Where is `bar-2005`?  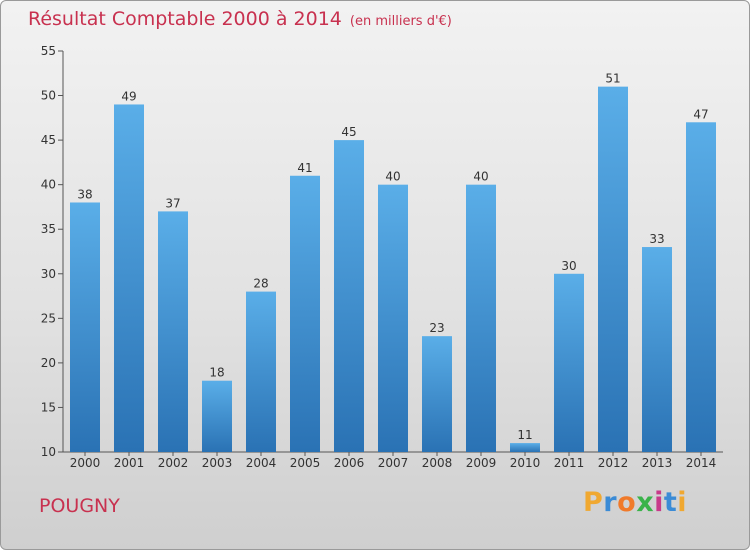
bar-2005 is located at coordinates (305, 313).